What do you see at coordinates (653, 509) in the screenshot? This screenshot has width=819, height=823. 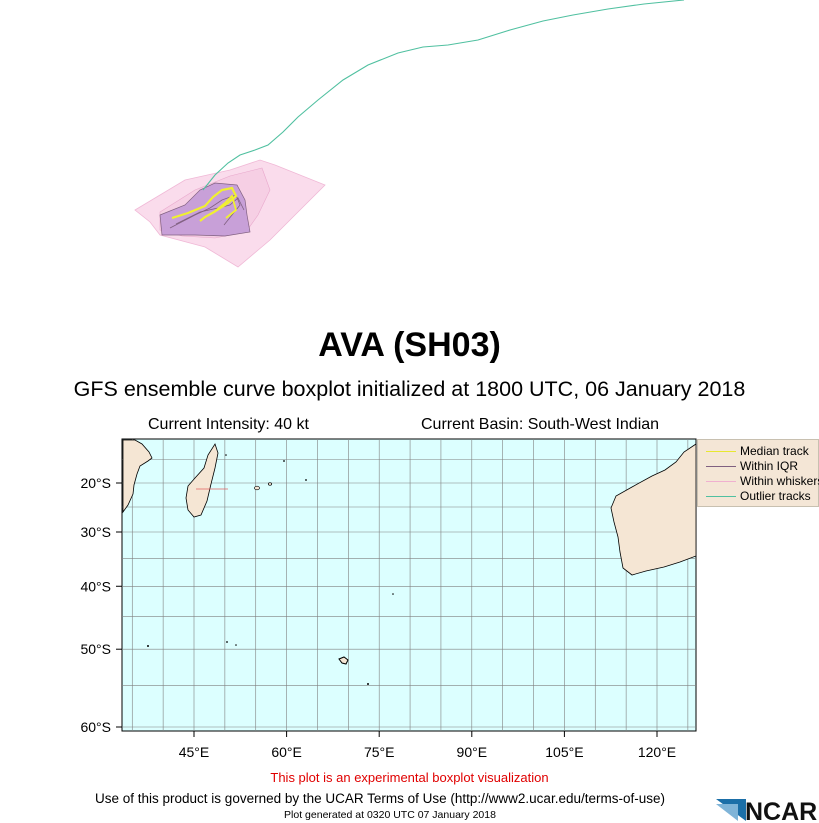 I see `australia-landmass` at bounding box center [653, 509].